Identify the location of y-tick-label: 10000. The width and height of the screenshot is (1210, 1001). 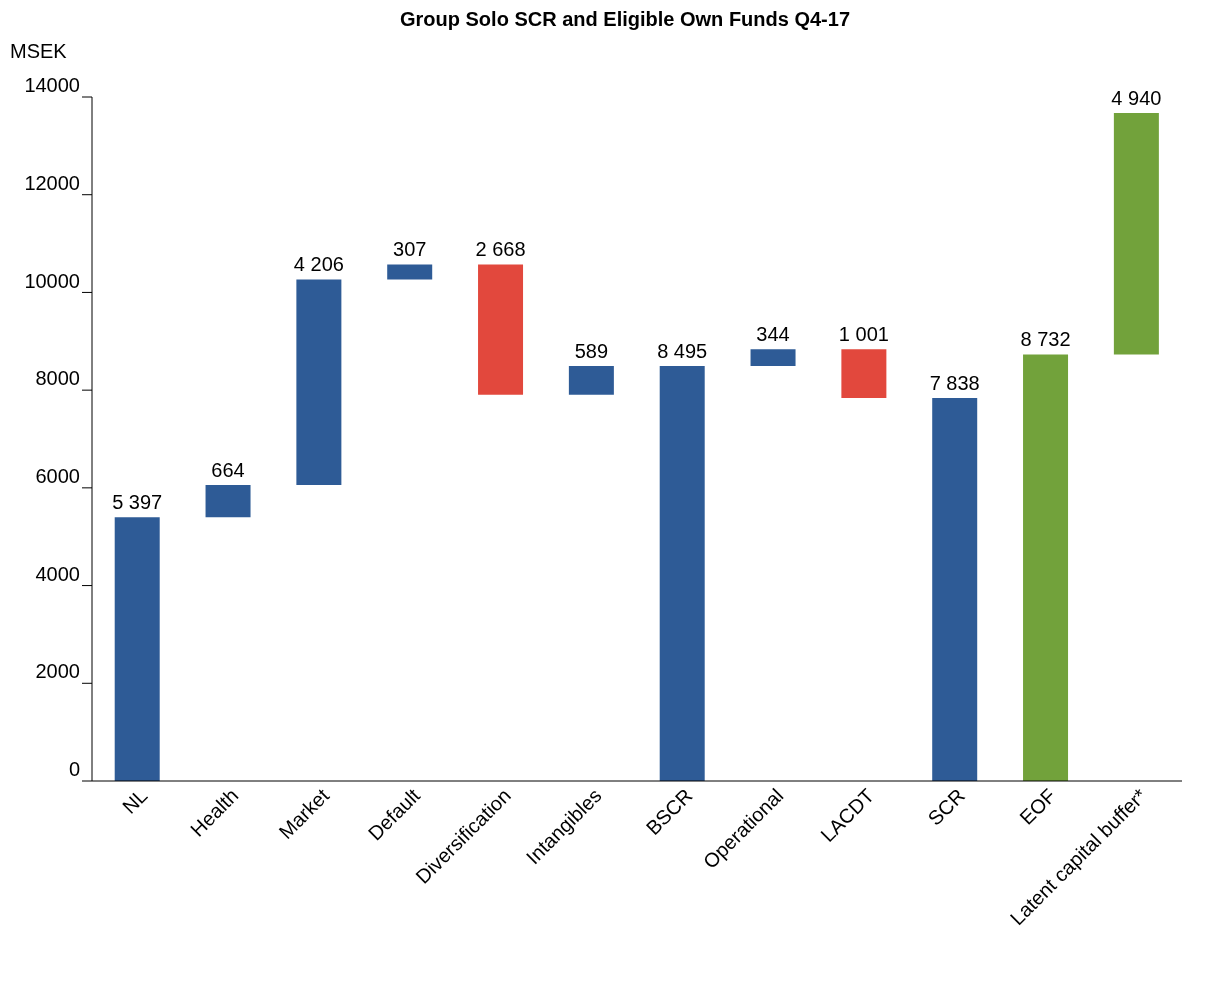
(52, 280).